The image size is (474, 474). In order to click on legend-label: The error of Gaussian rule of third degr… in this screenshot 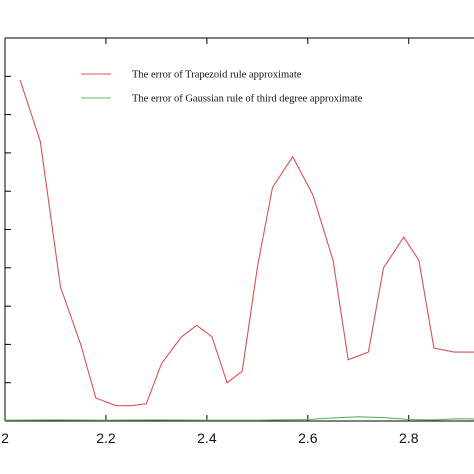, I will do `click(247, 99)`.